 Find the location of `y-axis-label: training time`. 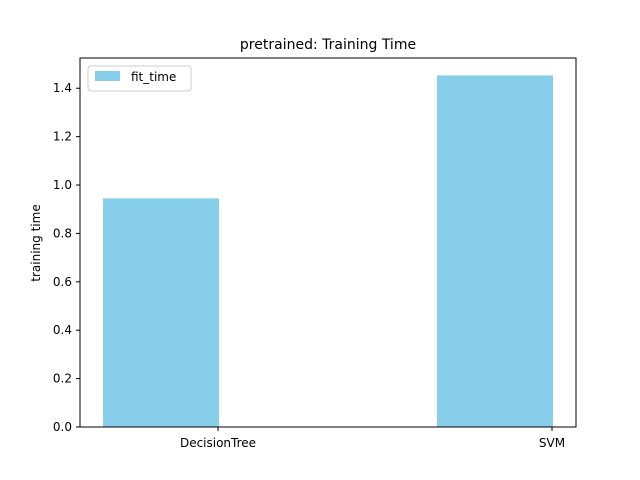

y-axis-label: training time is located at coordinates (36, 242).